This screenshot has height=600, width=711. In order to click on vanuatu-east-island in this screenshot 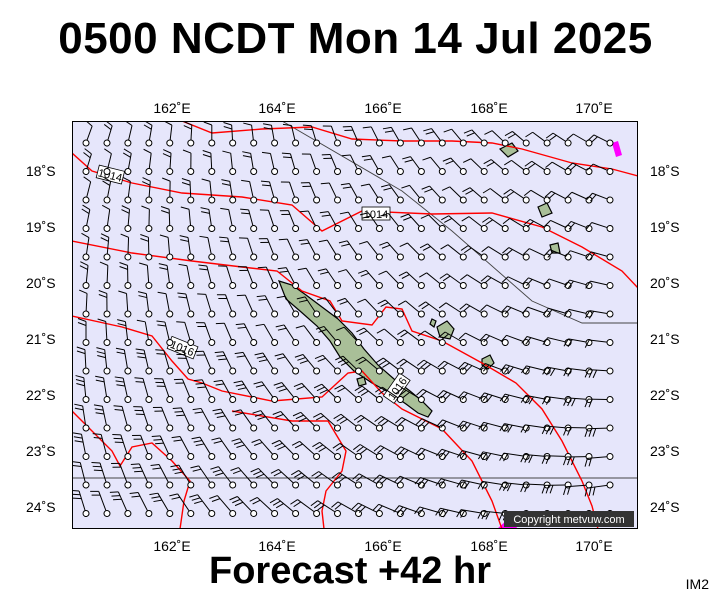, I will do `click(545, 210)`.